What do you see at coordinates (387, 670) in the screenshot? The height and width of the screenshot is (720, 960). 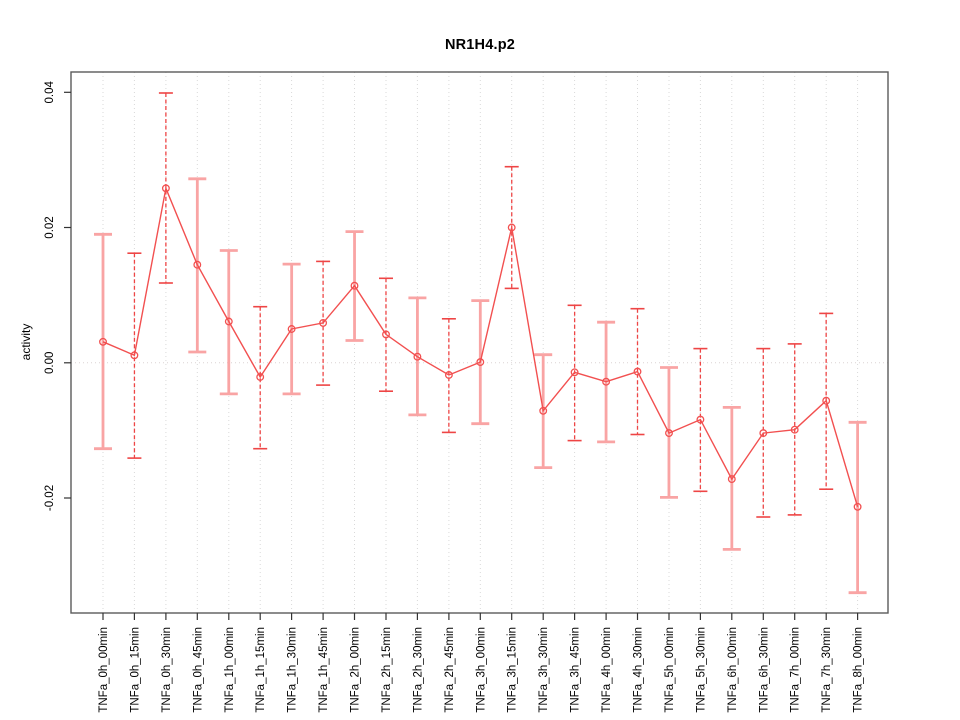 I see `x-tick-label: TNFa_2h_15min` at bounding box center [387, 670].